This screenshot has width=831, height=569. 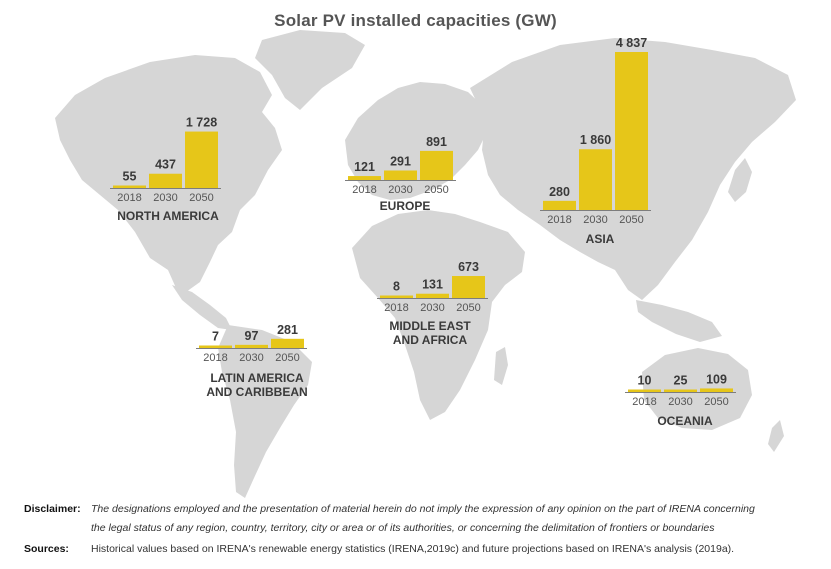 I want to click on value-label-latin-america-and-caribbean-2030: 97, so click(x=252, y=336).